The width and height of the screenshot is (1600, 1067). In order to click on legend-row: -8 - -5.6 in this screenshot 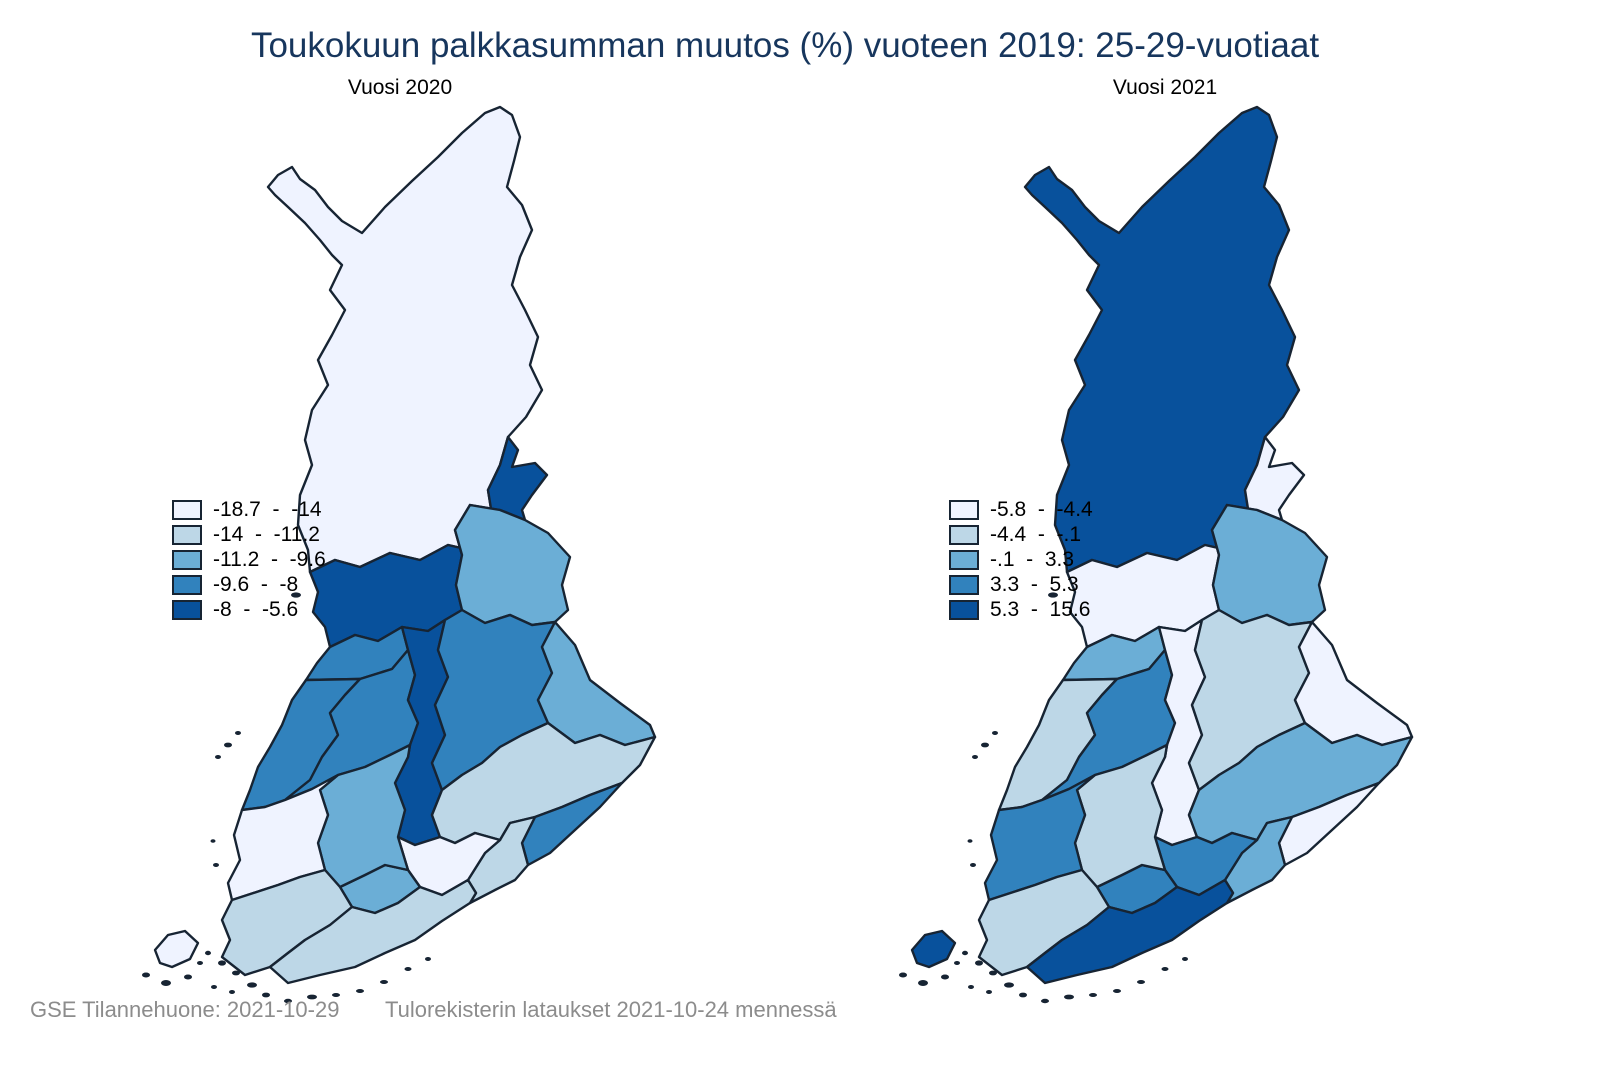, I will do `click(249, 609)`.